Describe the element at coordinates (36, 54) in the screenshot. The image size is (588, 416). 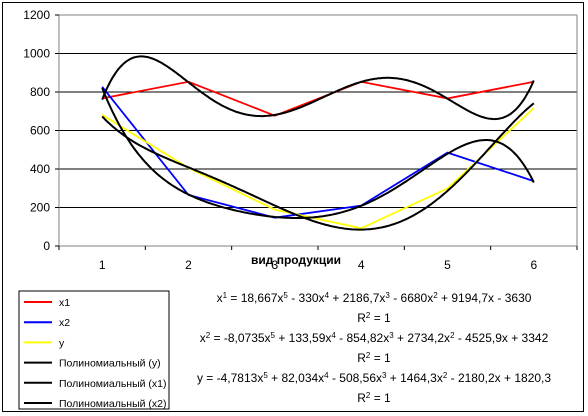
I see `y-tick-label: 1000` at that location.